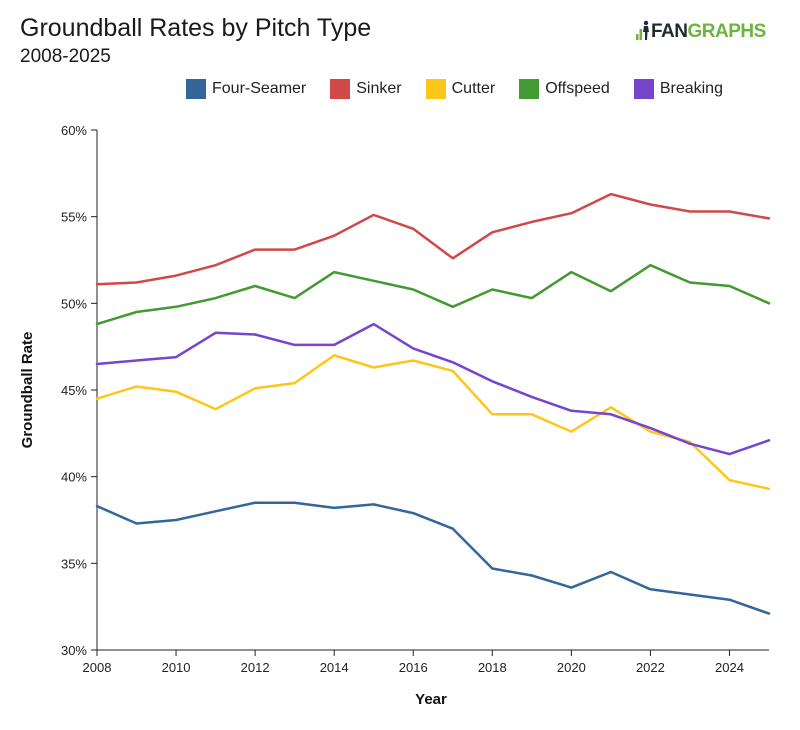 This screenshot has width=800, height=730. I want to click on chart-legend: Four-Seamer Sinker Cutter Offspeed Breaking, so click(466, 89).